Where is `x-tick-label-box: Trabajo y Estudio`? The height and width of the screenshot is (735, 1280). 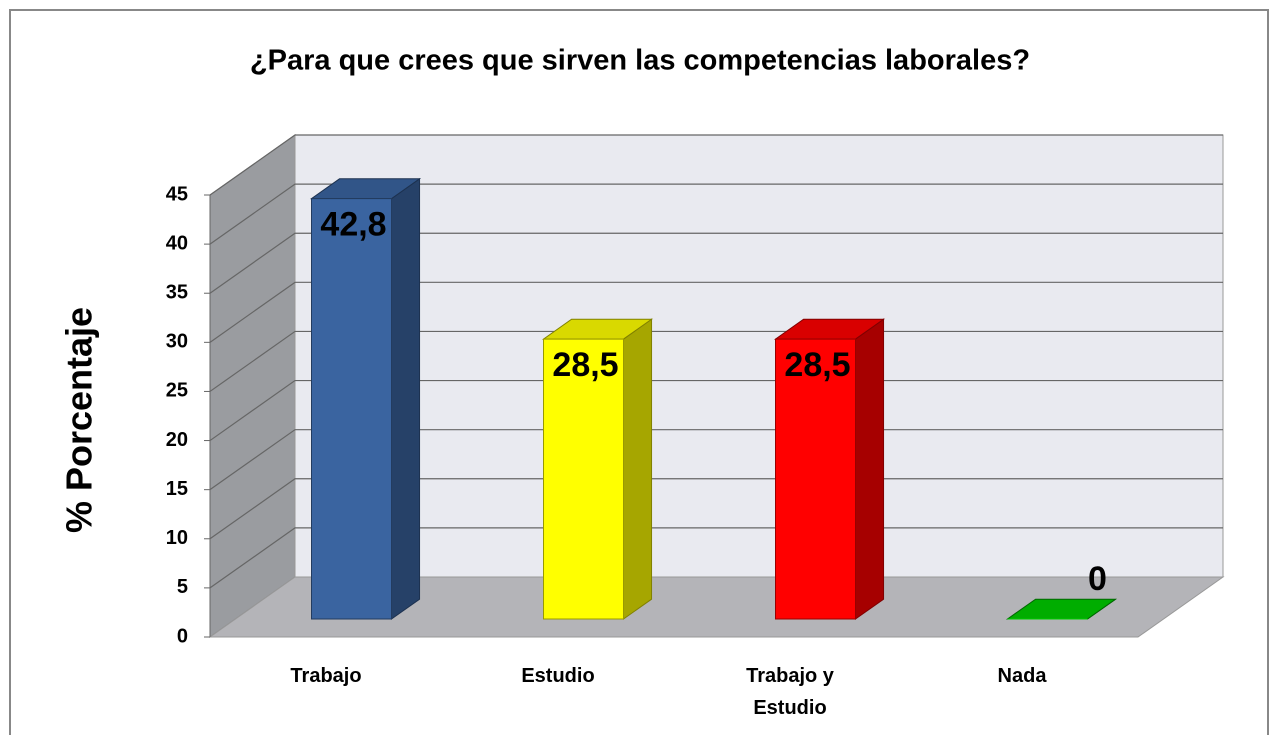
x-tick-label-box: Trabajo y Estudio is located at coordinates (790, 692).